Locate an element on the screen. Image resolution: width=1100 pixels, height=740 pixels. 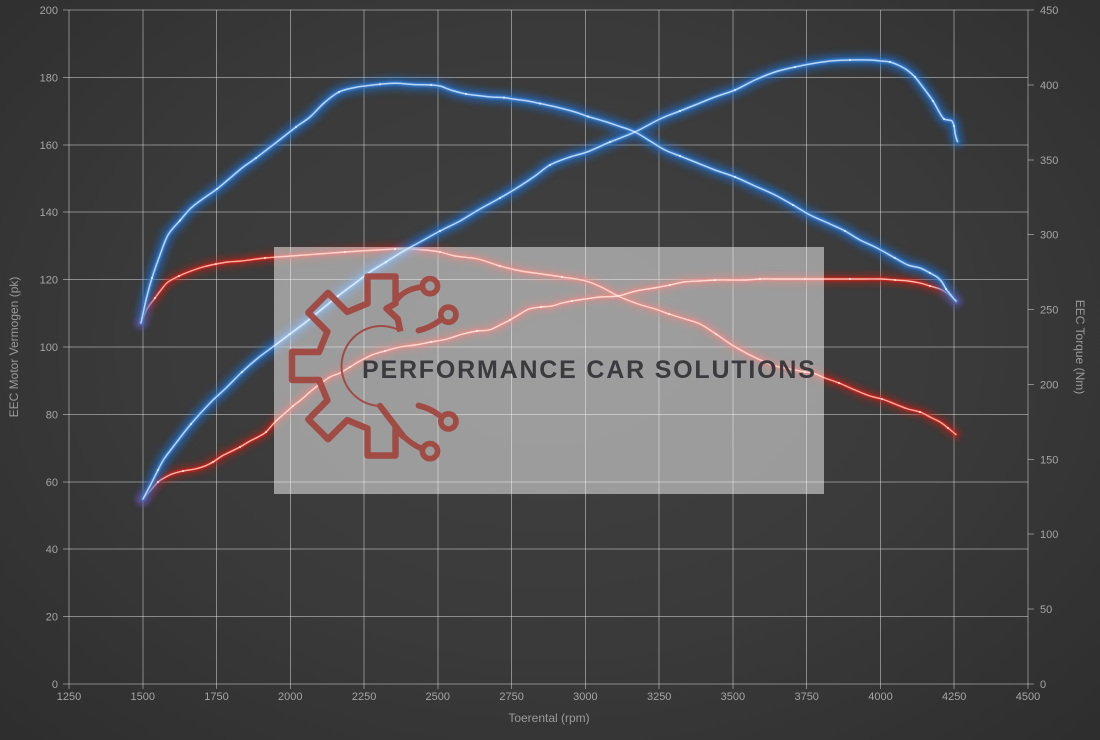
svg-text: 1250 is located at coordinates (69, 697).